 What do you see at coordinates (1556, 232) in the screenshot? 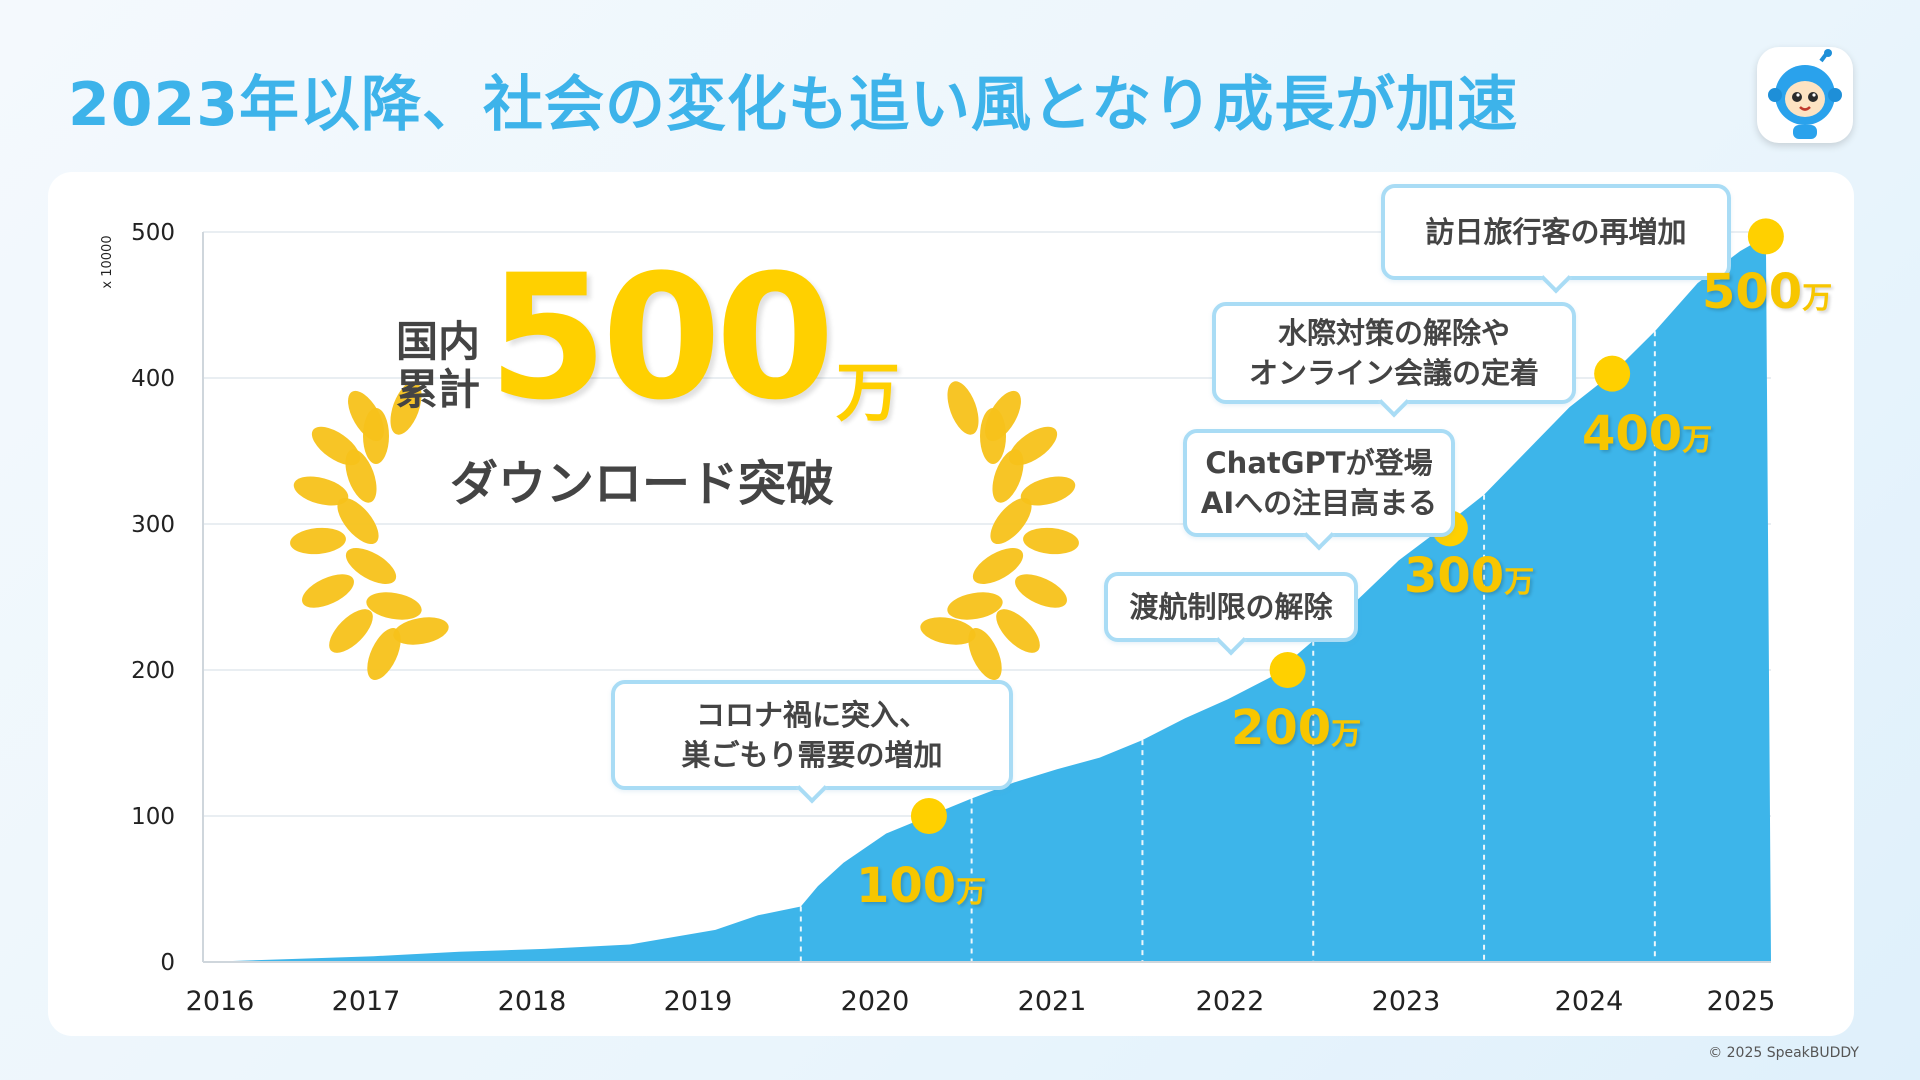
I see `callout-inbound-travel: 訪日旅行客の再増加` at bounding box center [1556, 232].